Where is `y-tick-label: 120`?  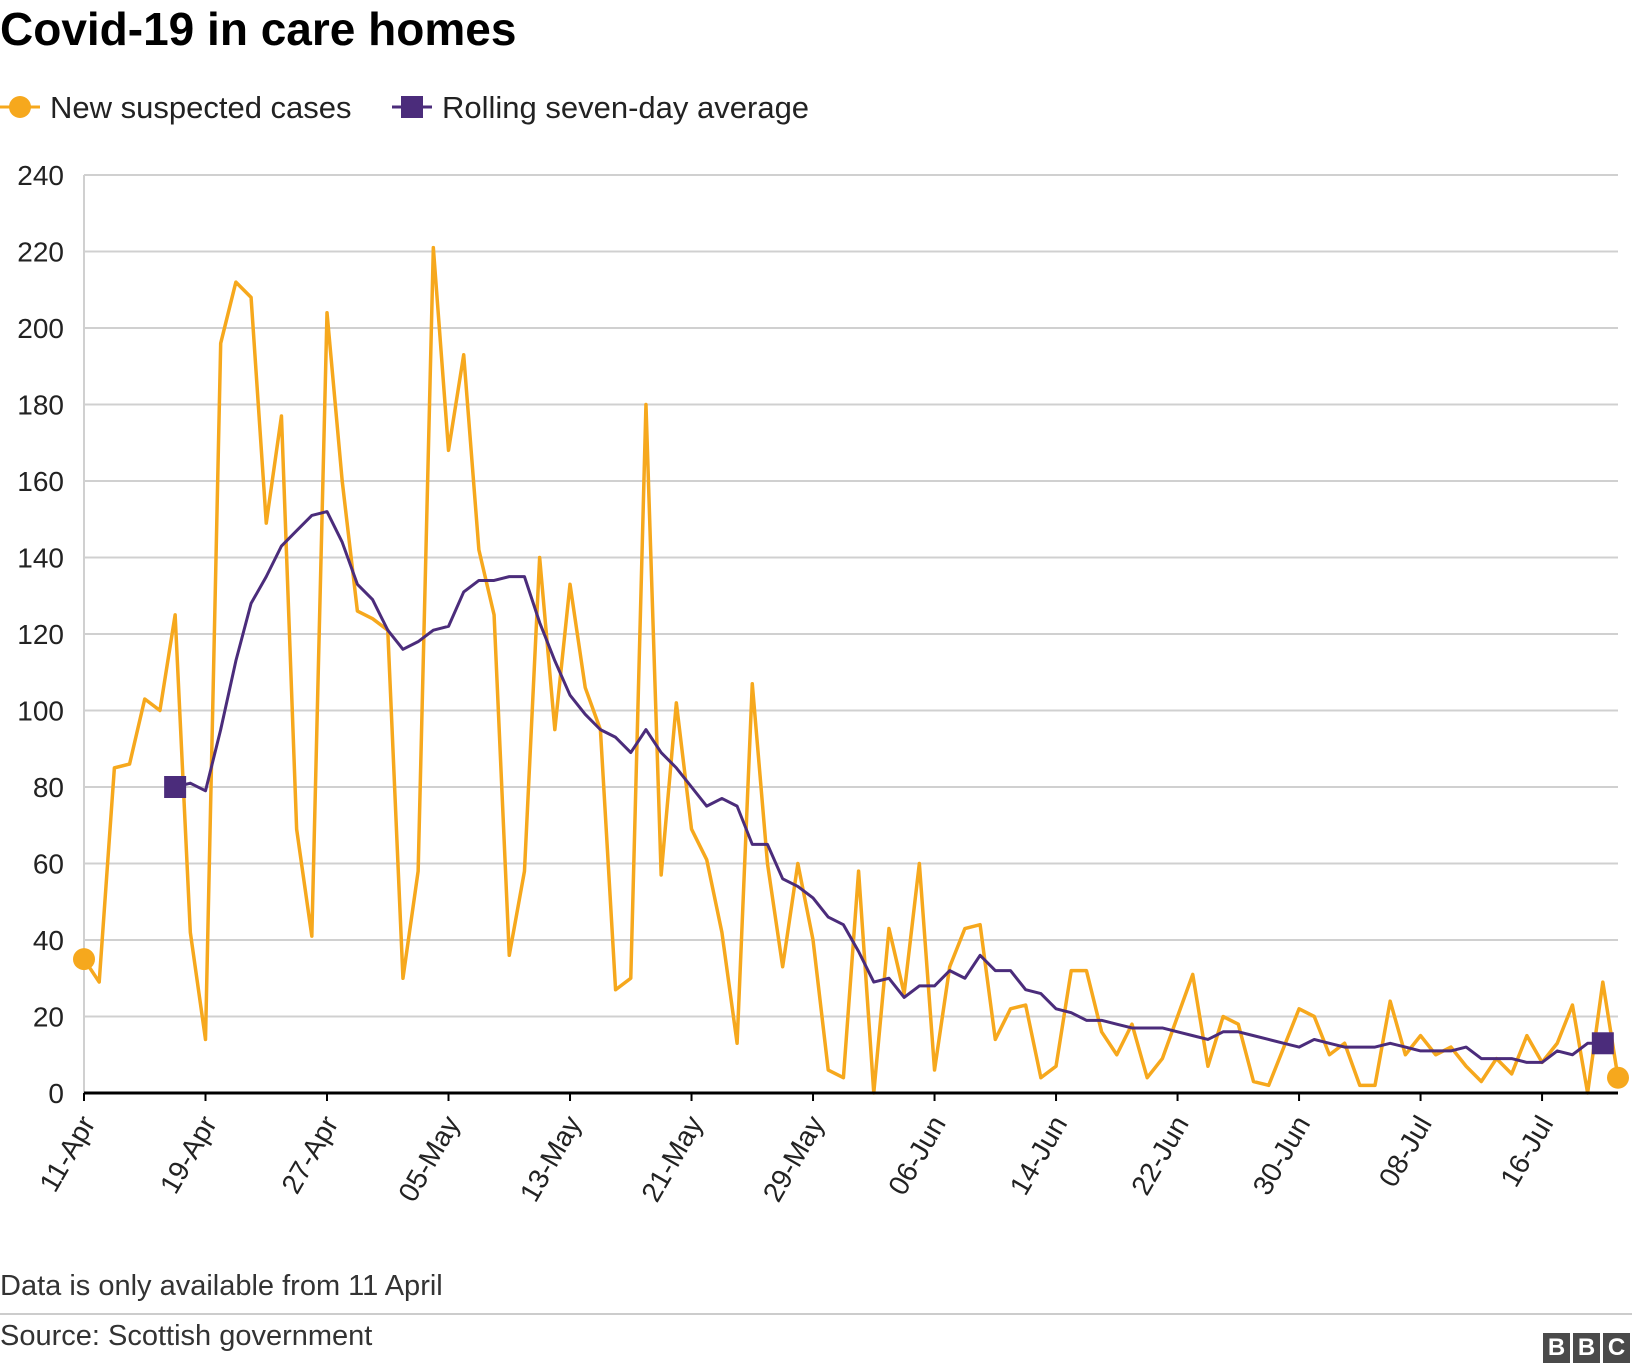
y-tick-label: 120 is located at coordinates (40, 634).